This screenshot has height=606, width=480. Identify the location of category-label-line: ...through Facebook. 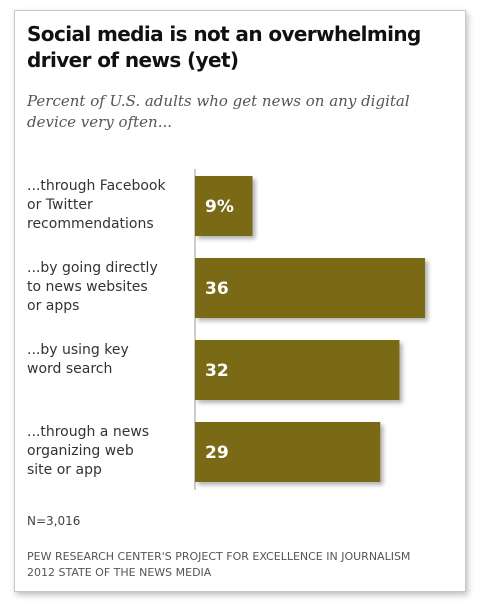
(96, 186).